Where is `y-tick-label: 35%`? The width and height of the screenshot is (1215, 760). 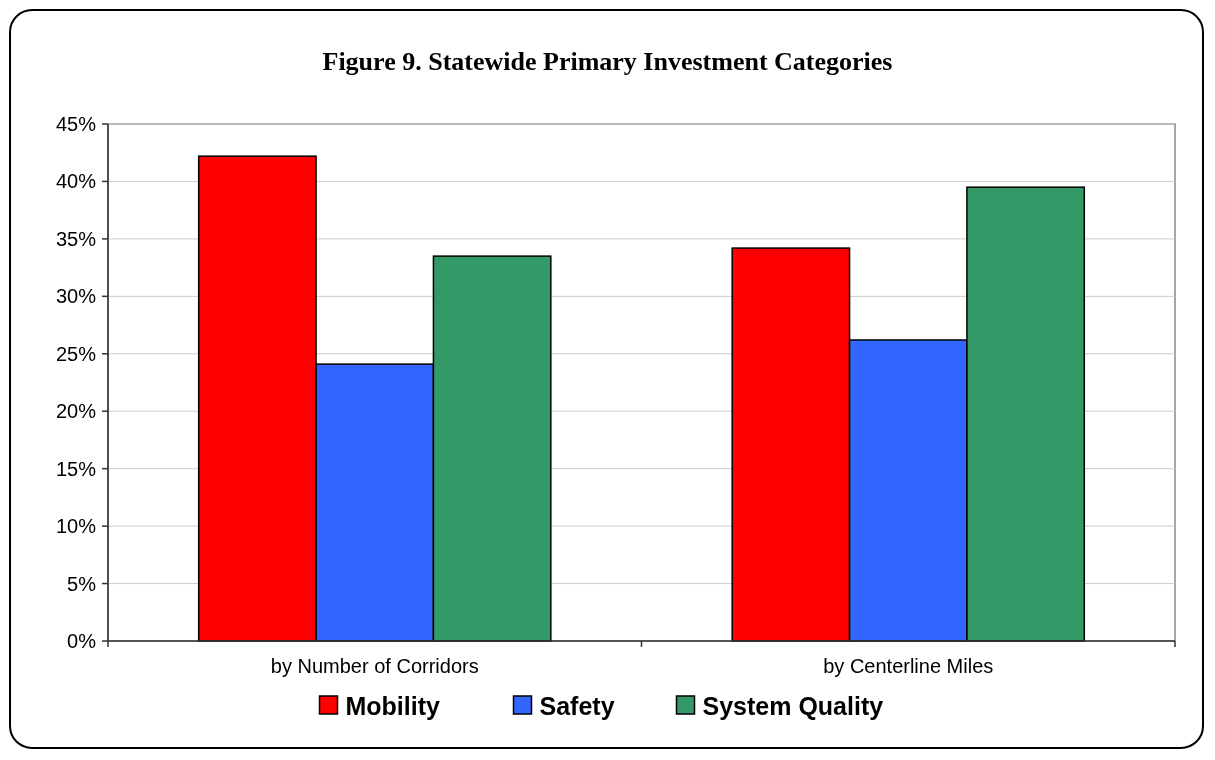
y-tick-label: 35% is located at coordinates (76, 238).